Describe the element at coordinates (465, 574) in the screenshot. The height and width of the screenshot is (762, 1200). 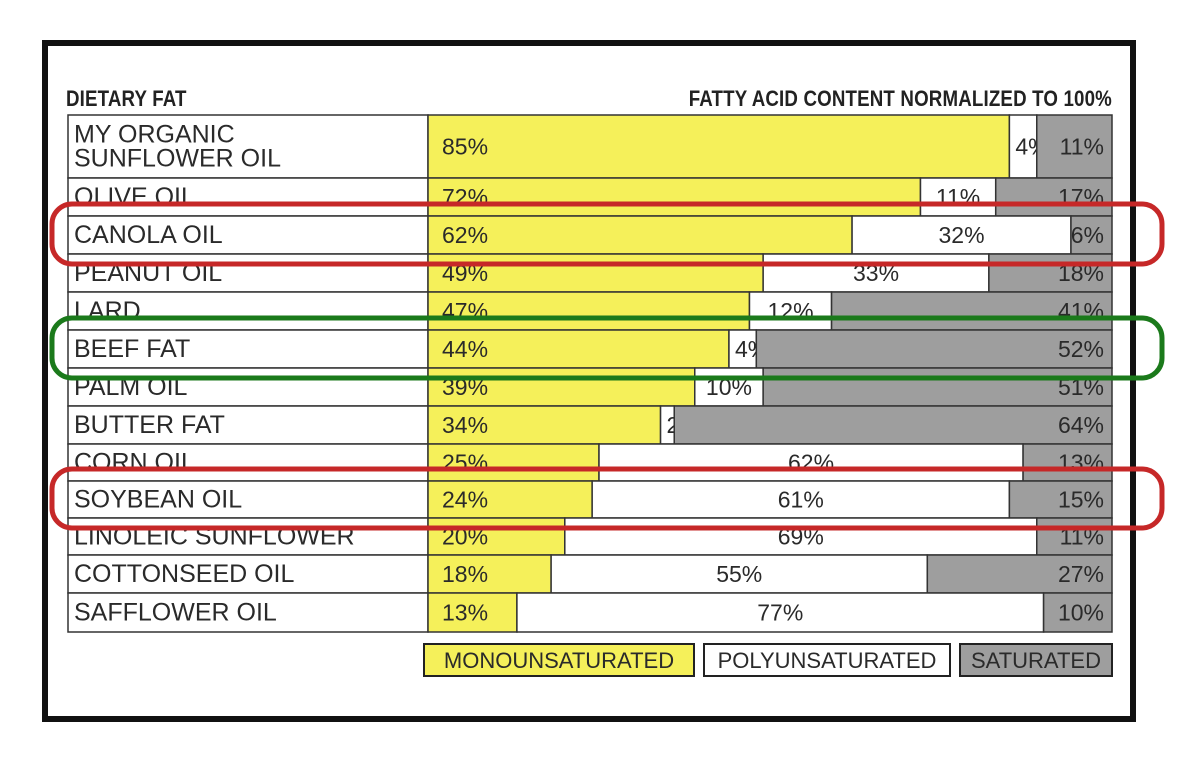
I see `value-label-monounsaturated: 18%` at that location.